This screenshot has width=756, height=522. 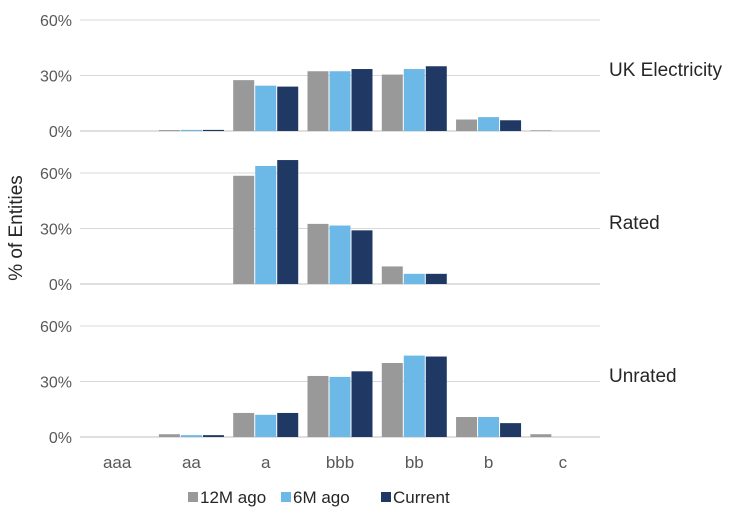 What do you see at coordinates (488, 462) in the screenshot?
I see `x-tick-label: b` at bounding box center [488, 462].